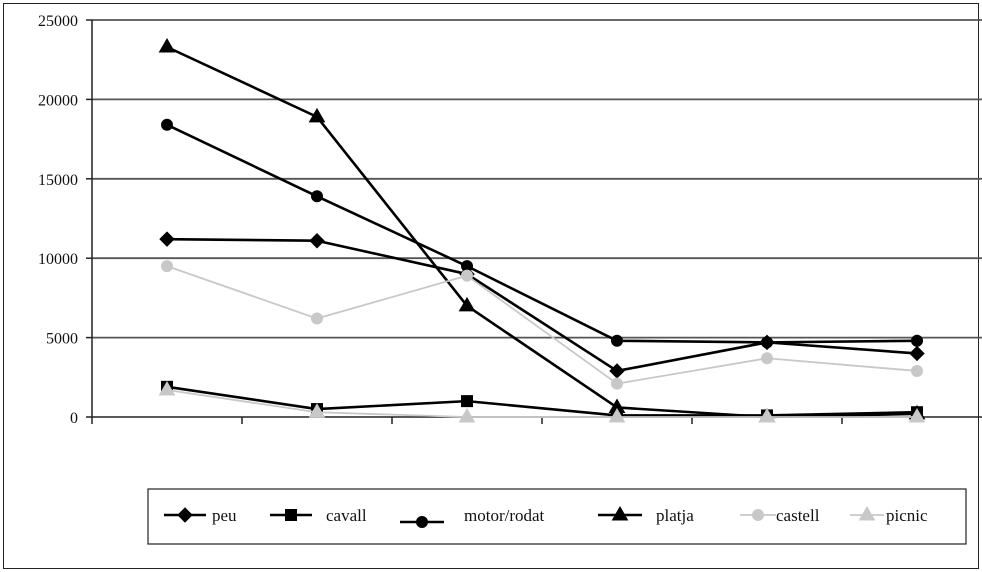  Describe the element at coordinates (542, 401) in the screenshot. I see `series-line` at that location.